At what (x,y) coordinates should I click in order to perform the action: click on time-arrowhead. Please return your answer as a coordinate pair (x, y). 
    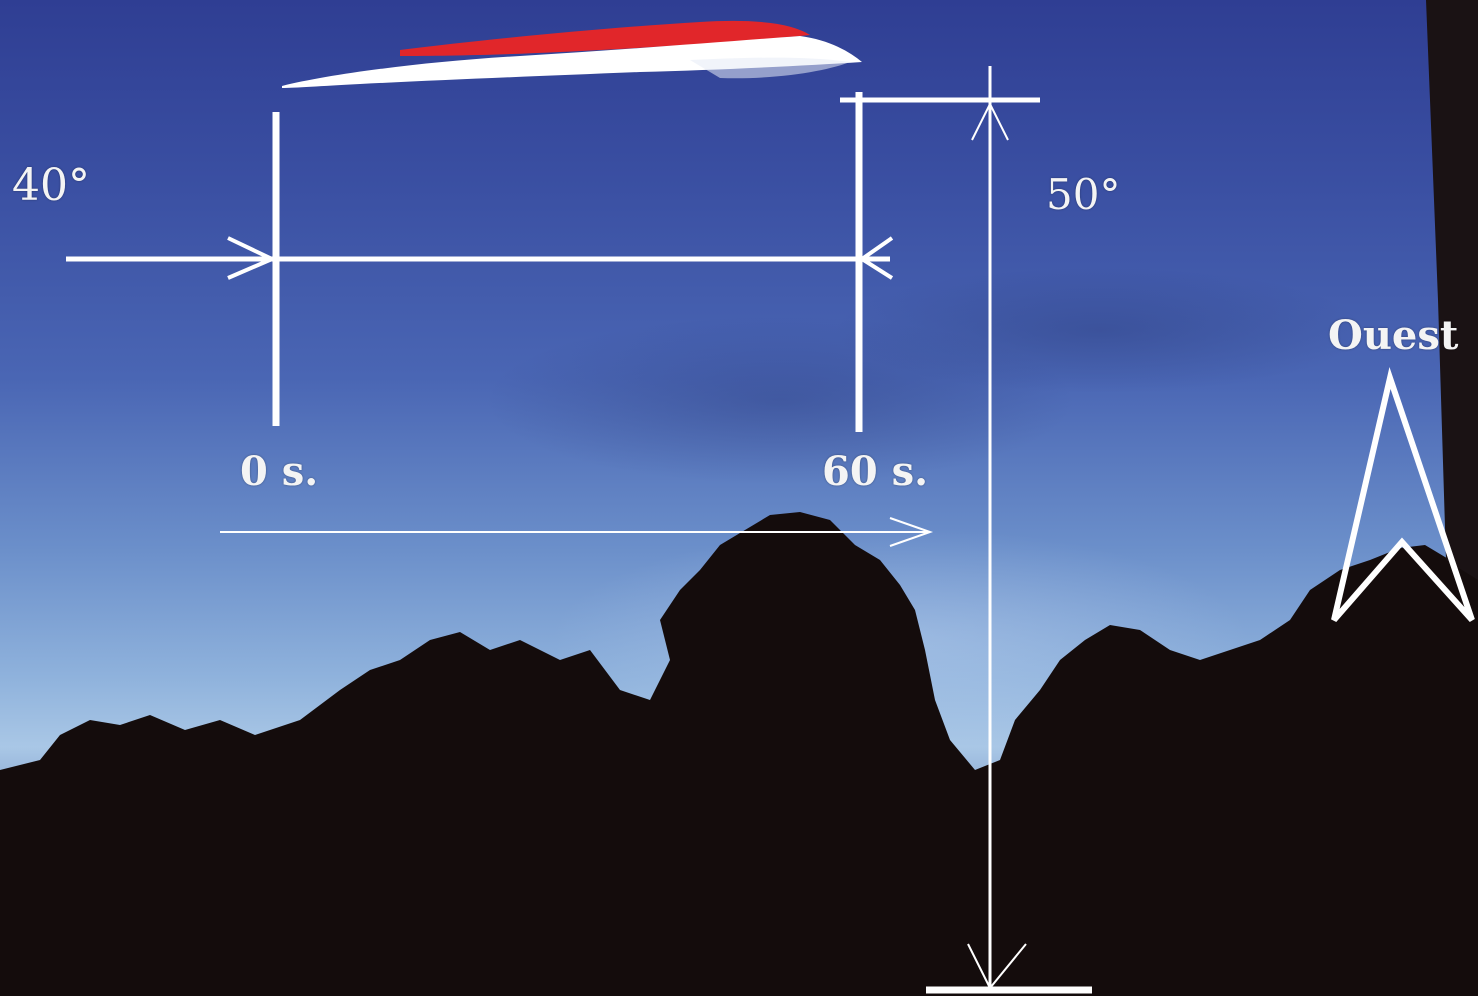
    Looking at the image, I should click on (911, 532).